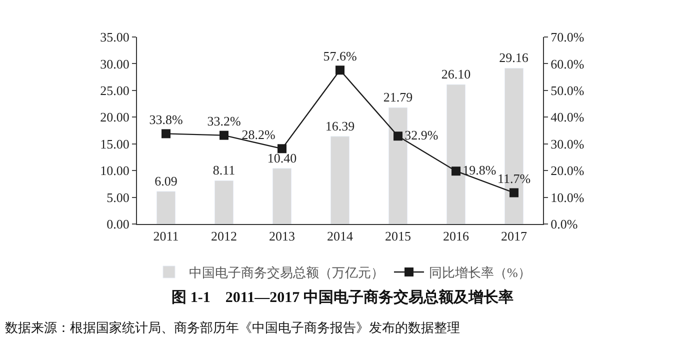 Image resolution: width=685 pixels, height=345 pixels. I want to click on y2-tick-label: 50.0%, so click(567, 90).